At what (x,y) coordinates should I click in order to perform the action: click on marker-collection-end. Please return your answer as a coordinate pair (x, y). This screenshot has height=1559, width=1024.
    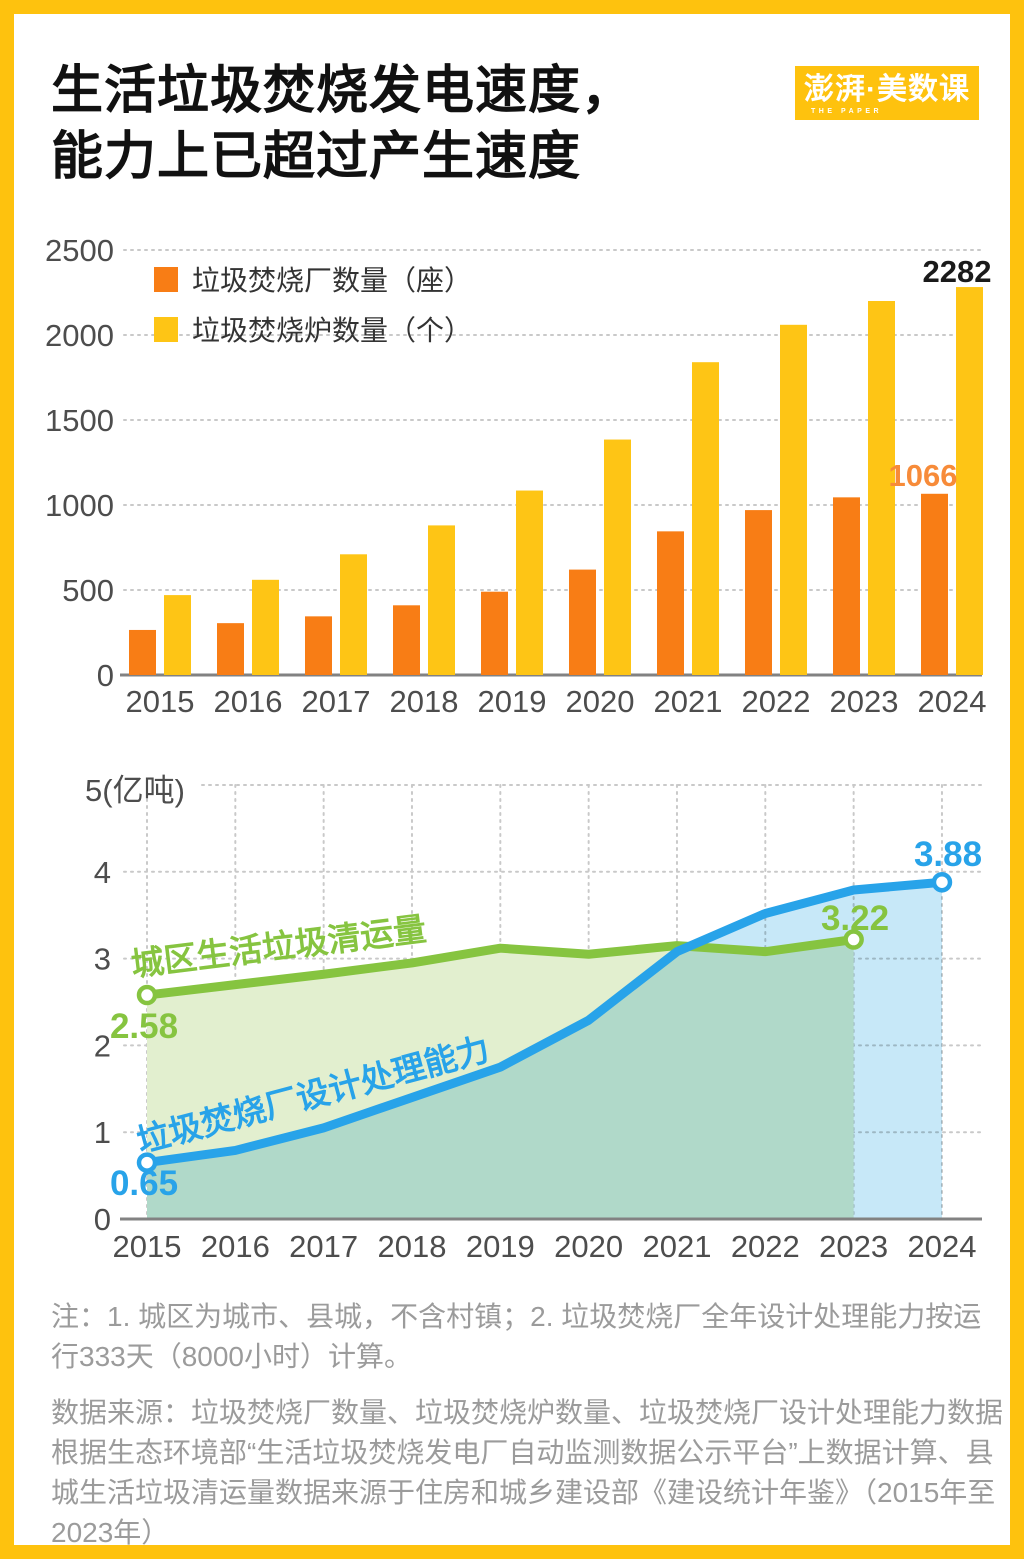
    Looking at the image, I should click on (853, 939).